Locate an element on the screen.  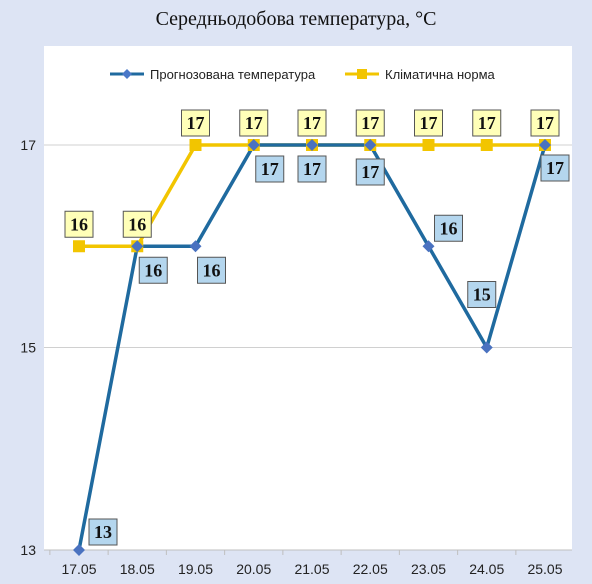
data-label-norm-7-box is located at coordinates (487, 123).